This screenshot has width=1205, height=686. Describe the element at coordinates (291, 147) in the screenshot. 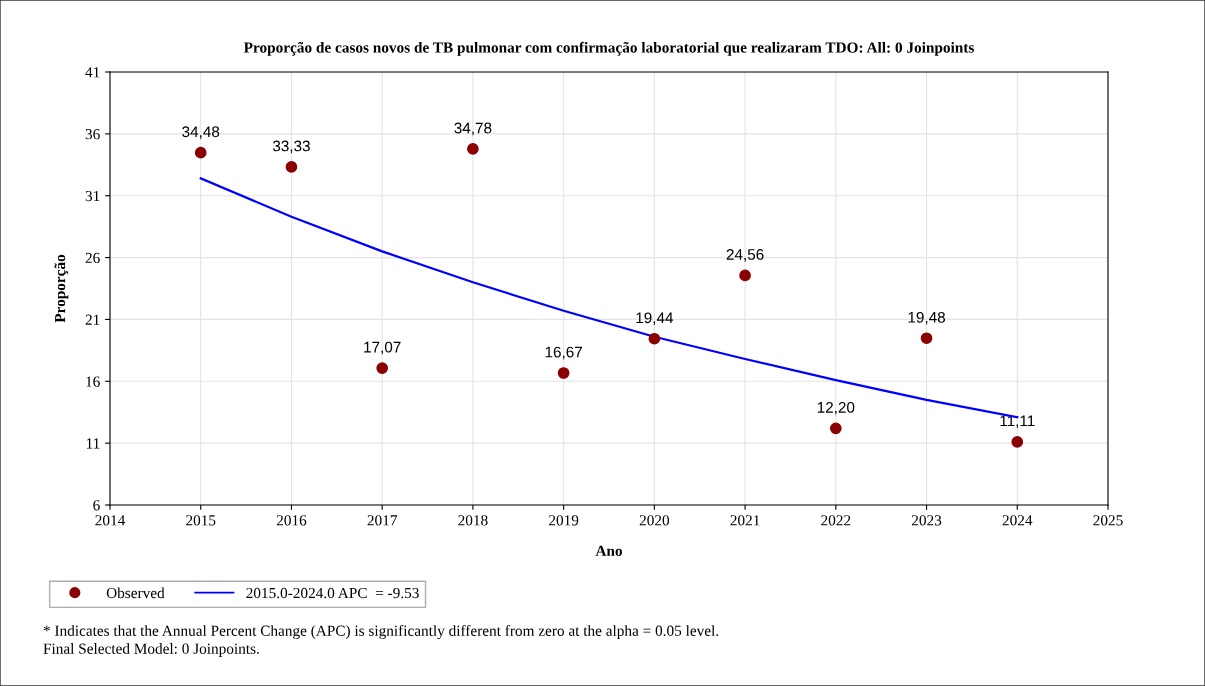

I see `data-label: 33,33` at that location.